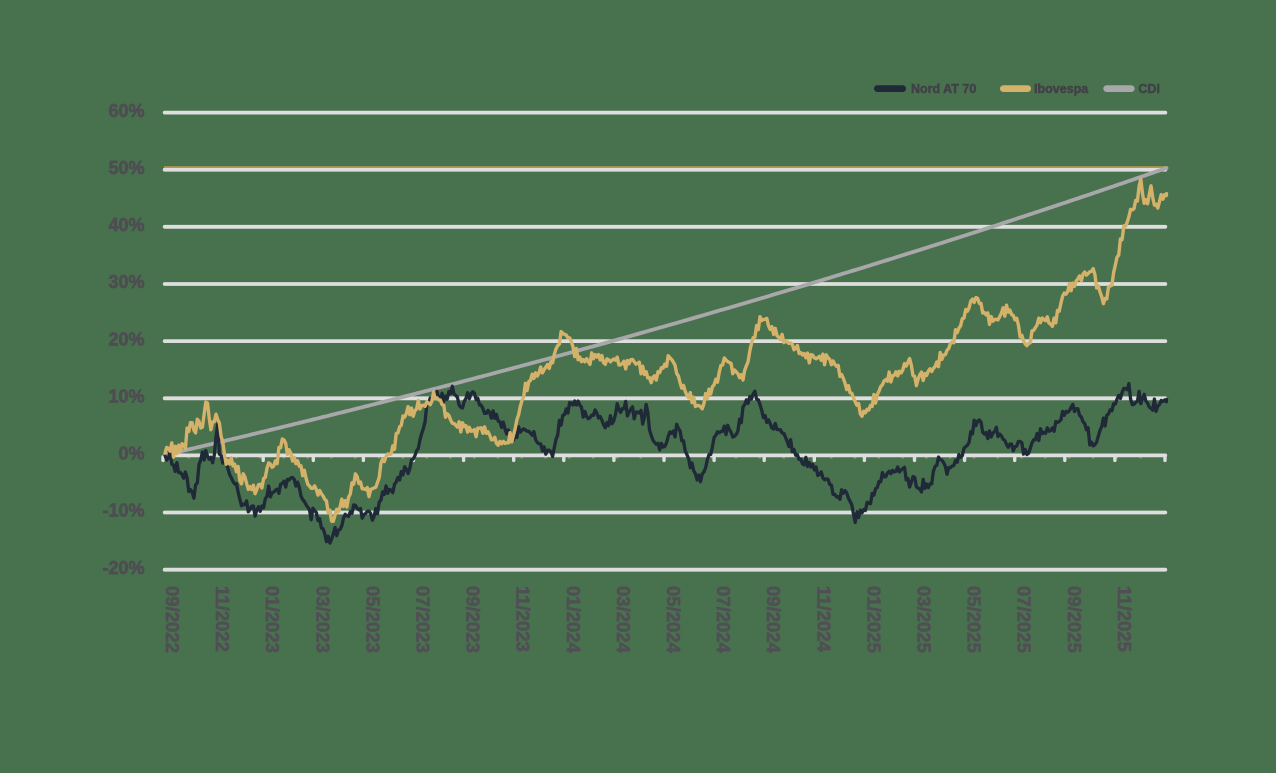 Image resolution: width=1276 pixels, height=773 pixels. What do you see at coordinates (372, 619) in the screenshot?
I see `svg-text: 05/2023` at bounding box center [372, 619].